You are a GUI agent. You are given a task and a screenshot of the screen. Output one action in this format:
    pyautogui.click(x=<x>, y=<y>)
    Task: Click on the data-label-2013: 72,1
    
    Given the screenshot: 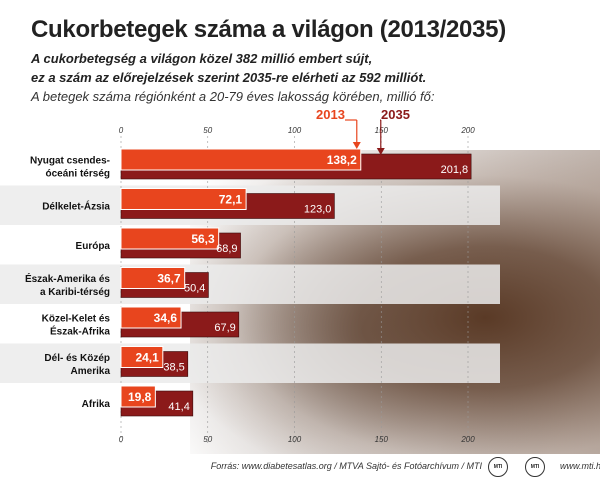 What is the action you would take?
    pyautogui.click(x=231, y=200)
    